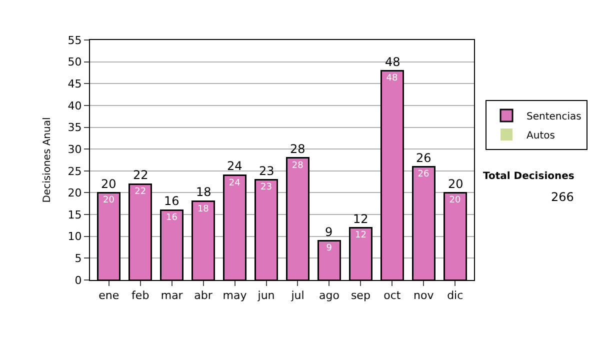  I want to click on x-tick-label: dic, so click(455, 295).